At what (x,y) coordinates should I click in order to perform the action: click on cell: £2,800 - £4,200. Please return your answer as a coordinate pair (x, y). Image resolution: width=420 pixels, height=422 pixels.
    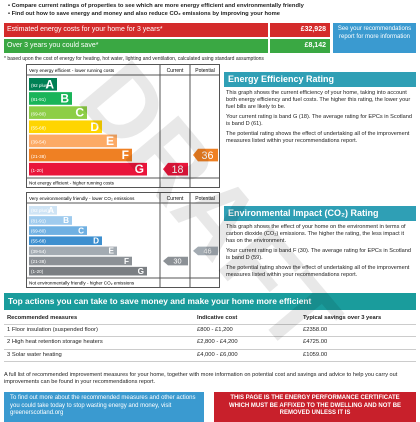
    Looking at the image, I should click on (247, 343).